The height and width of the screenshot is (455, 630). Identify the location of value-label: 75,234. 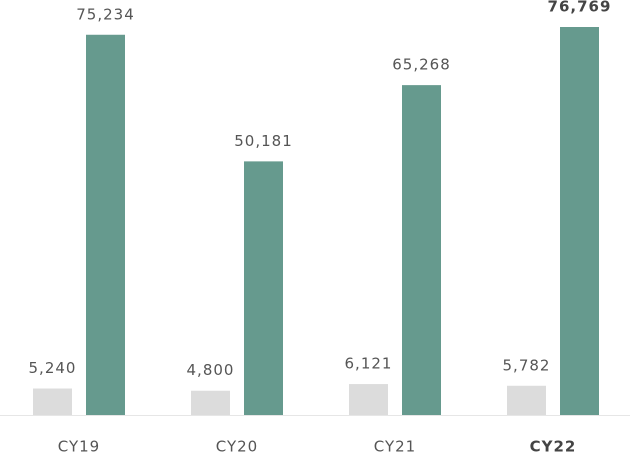
(105, 14).